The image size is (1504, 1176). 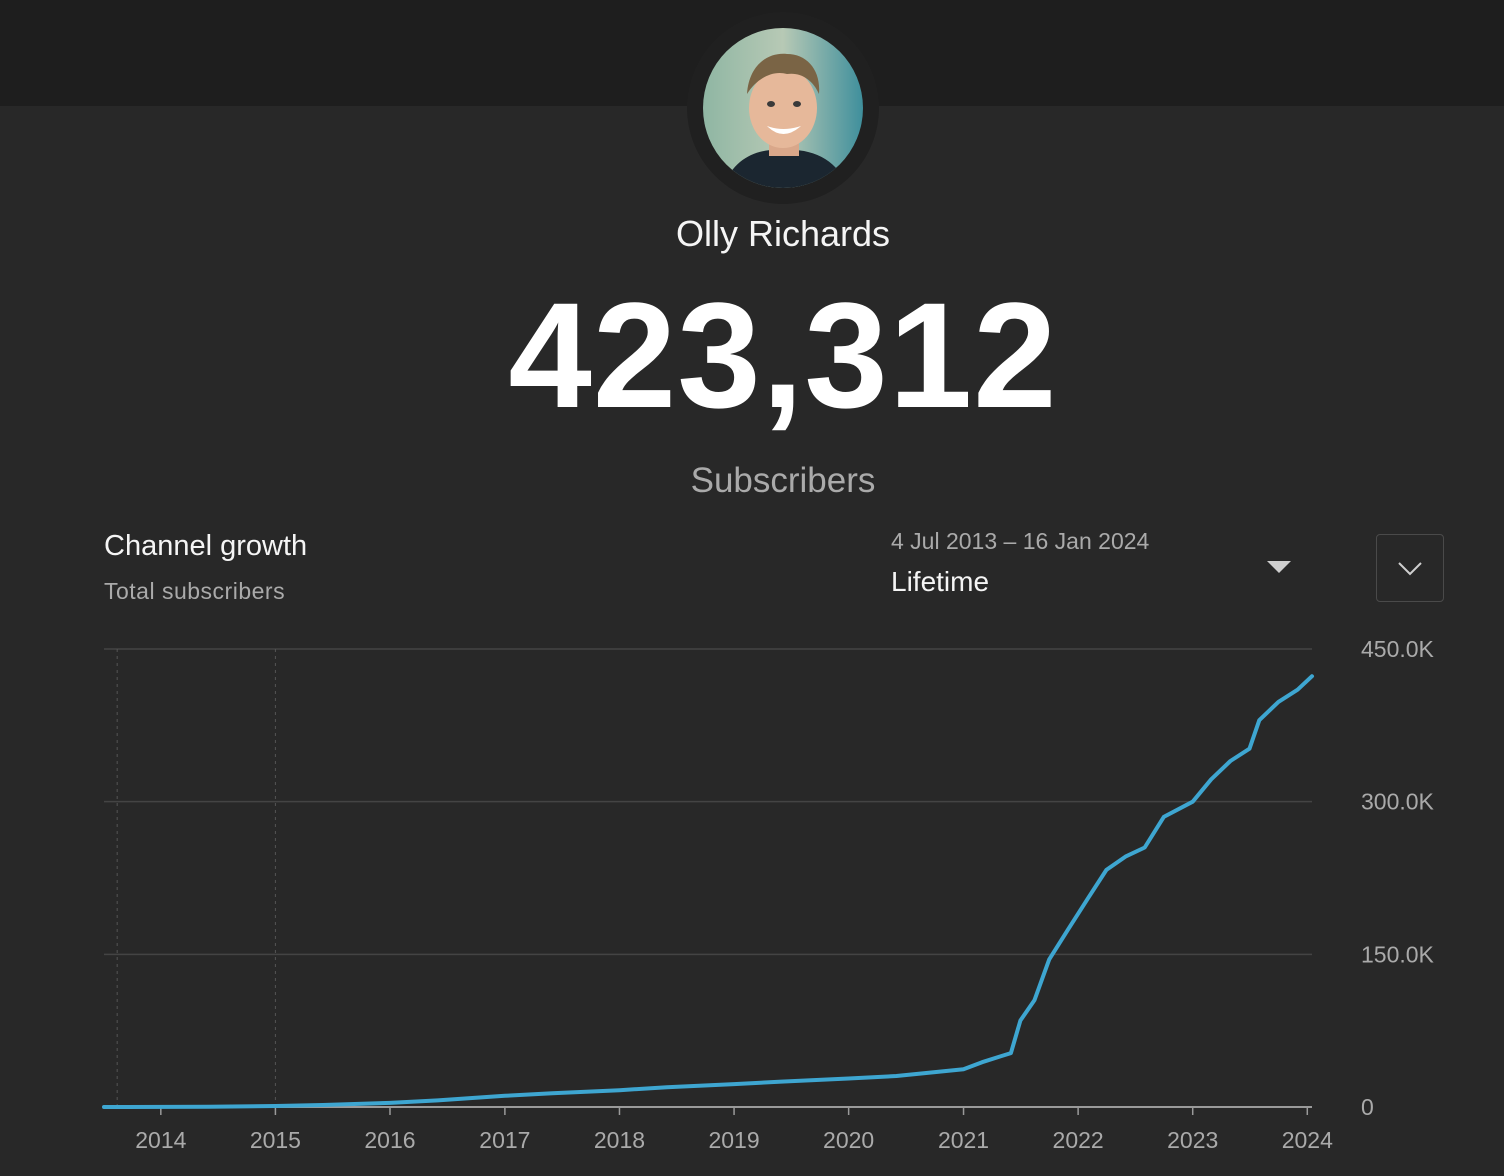 What do you see at coordinates (196, 878) in the screenshot?
I see `reference-lines` at bounding box center [196, 878].